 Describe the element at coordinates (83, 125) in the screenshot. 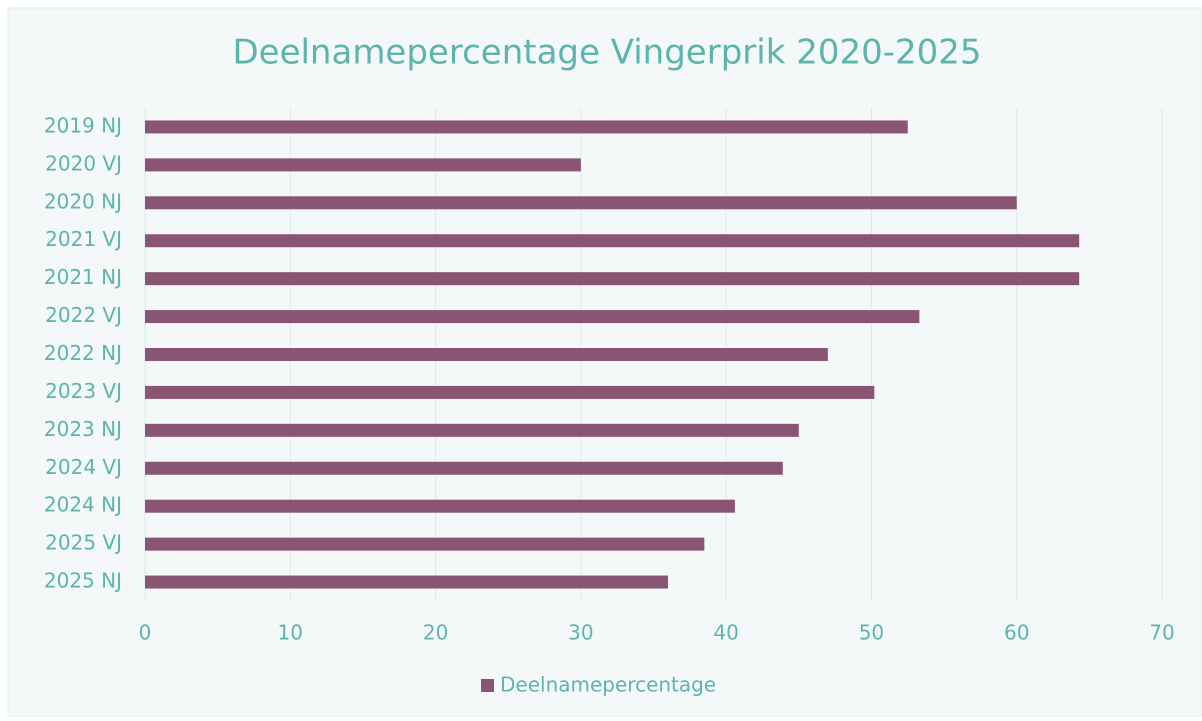

I see `y-tick-label: 2019 NJ` at that location.